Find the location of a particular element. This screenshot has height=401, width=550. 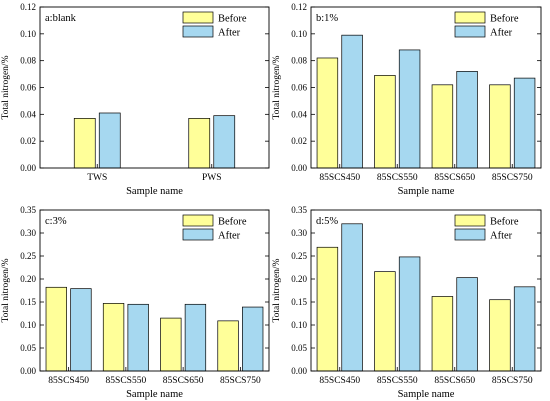

panel-title: c:3% is located at coordinates (56, 221).